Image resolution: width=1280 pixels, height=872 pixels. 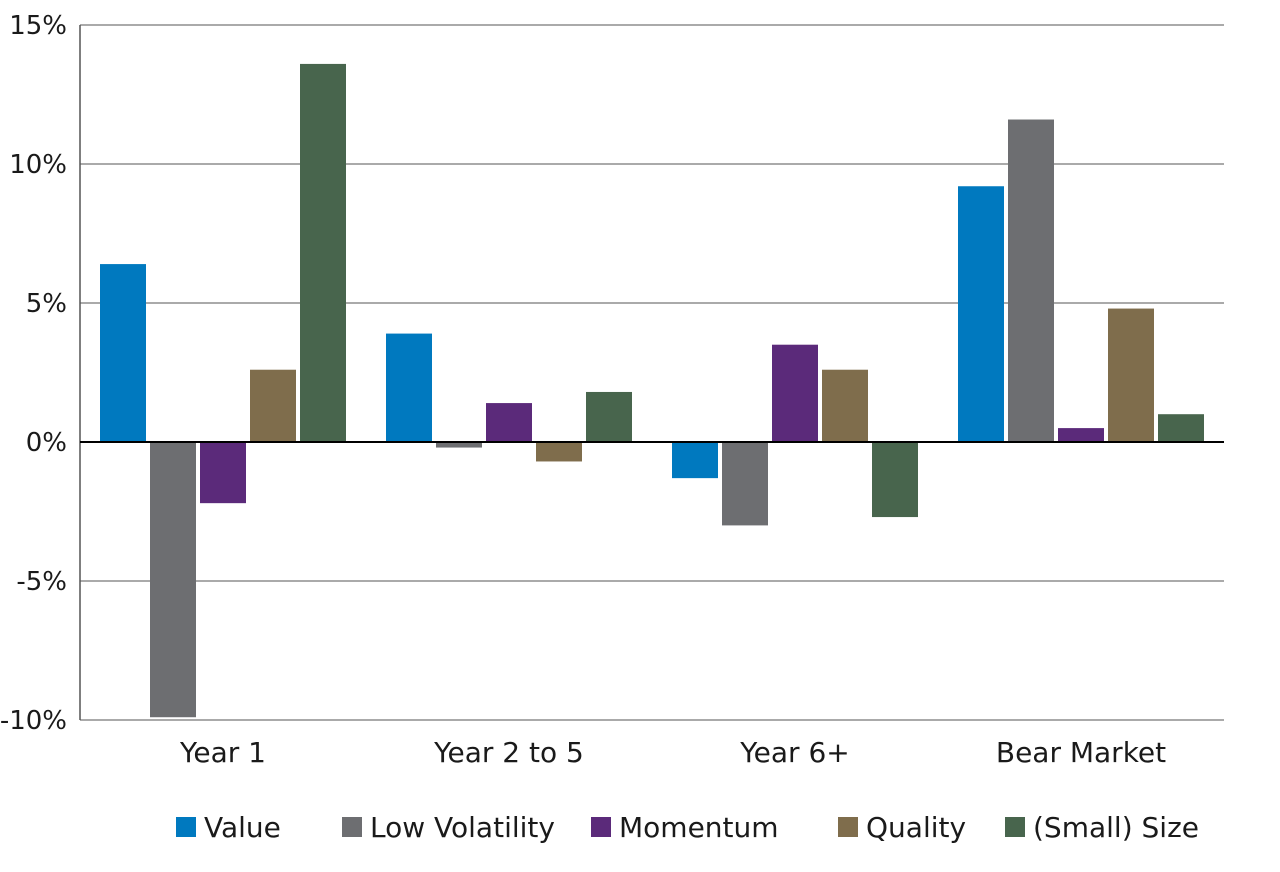 What do you see at coordinates (242, 827) in the screenshot?
I see `legend-label: Value` at bounding box center [242, 827].